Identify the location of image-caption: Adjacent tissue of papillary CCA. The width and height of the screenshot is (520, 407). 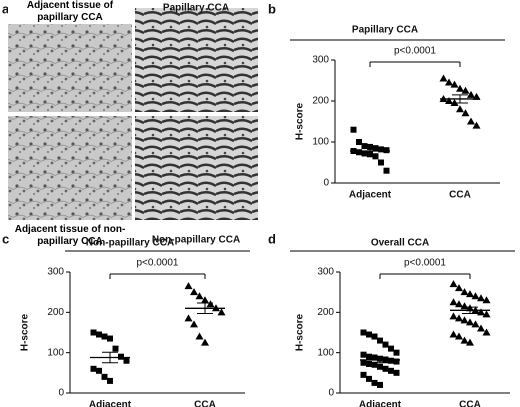
(70, 12).